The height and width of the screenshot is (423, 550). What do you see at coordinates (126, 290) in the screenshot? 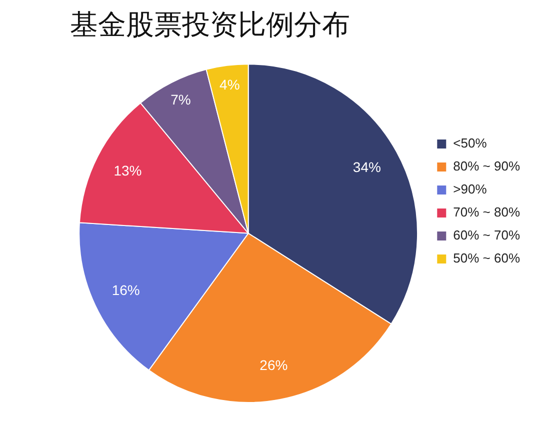
I see `data-label: 16%` at bounding box center [126, 290].